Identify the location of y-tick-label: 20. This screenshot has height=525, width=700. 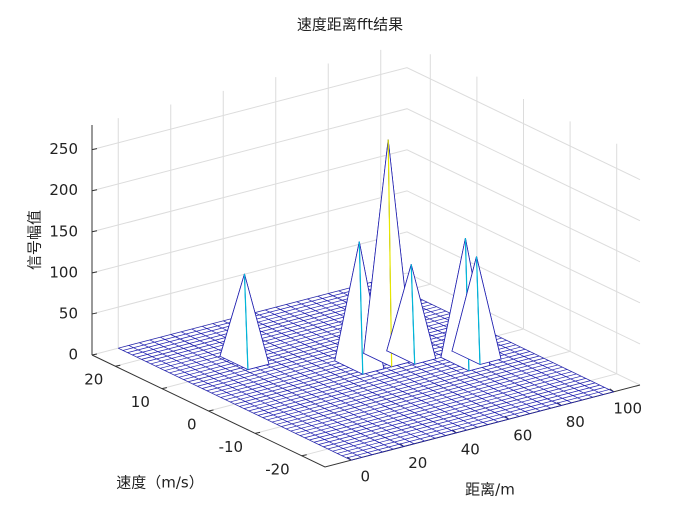
(93, 380).